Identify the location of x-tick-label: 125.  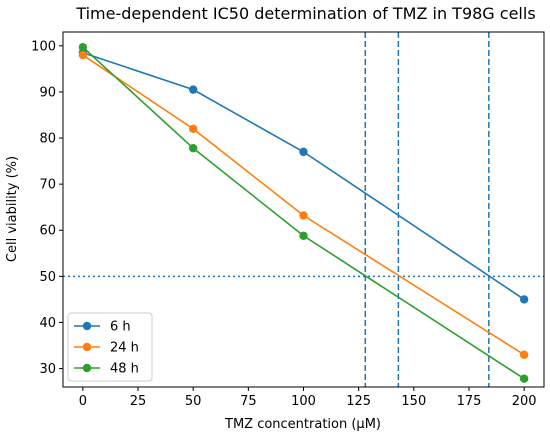
(358, 401).